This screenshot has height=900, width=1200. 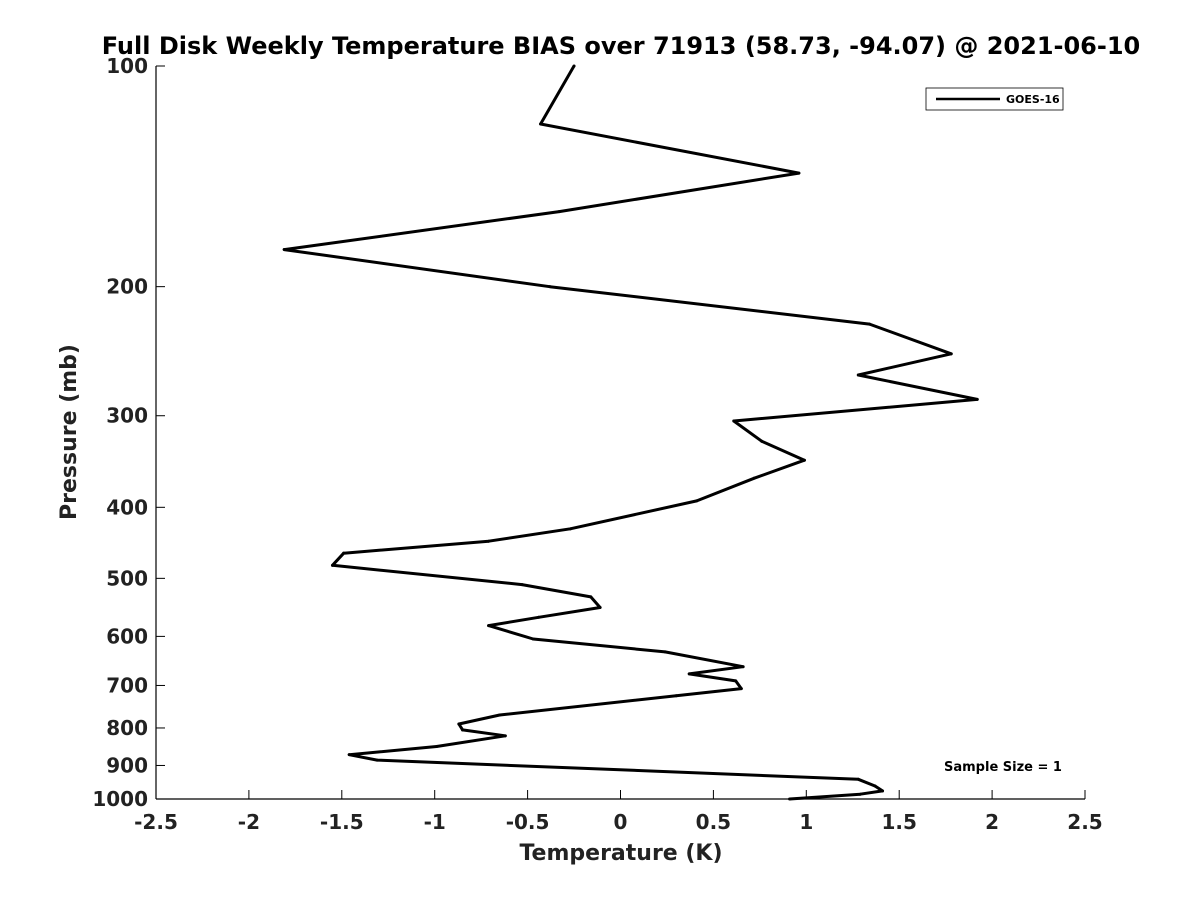 What do you see at coordinates (127, 728) in the screenshot?
I see `y-tick-label: 800` at bounding box center [127, 728].